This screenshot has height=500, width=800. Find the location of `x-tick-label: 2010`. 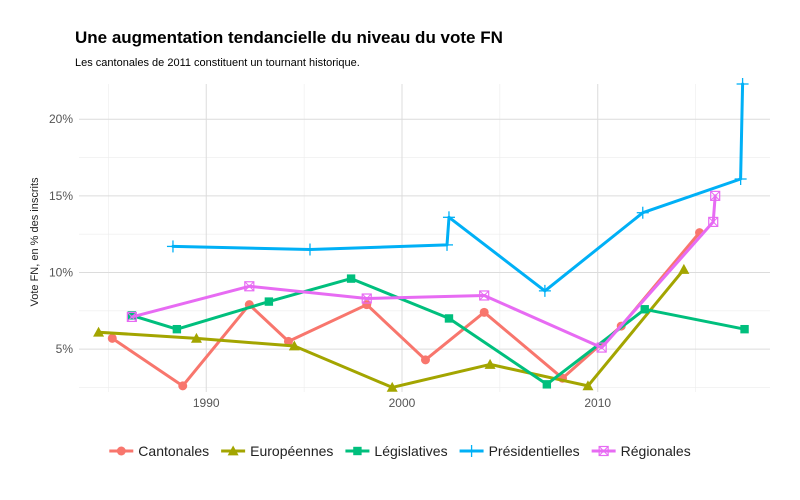

x-tick-label: 2010 is located at coordinates (597, 403).